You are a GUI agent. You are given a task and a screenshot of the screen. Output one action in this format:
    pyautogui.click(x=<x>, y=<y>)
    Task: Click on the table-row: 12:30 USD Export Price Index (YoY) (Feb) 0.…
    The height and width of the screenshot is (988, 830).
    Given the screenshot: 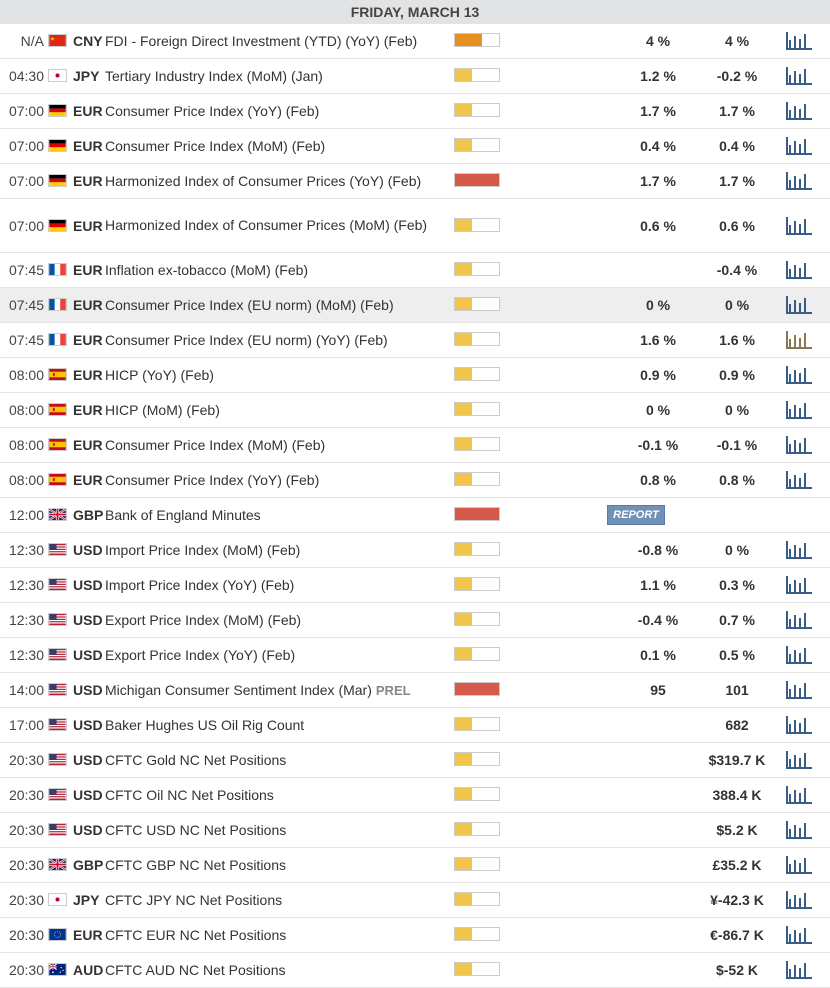 What is the action you would take?
    pyautogui.click(x=415, y=655)
    